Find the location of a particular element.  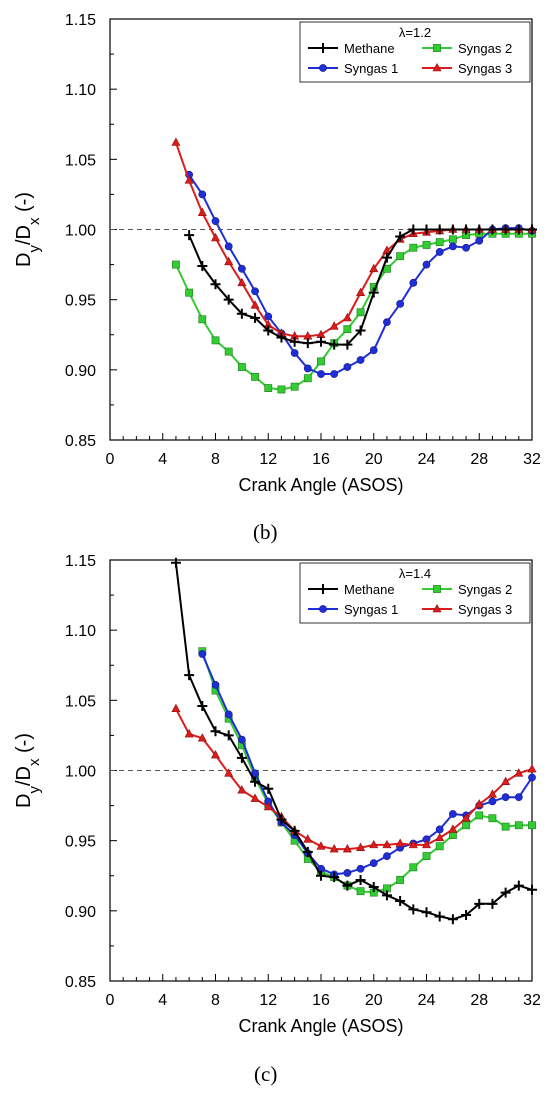

x-tick-label: 0 is located at coordinates (110, 1000).